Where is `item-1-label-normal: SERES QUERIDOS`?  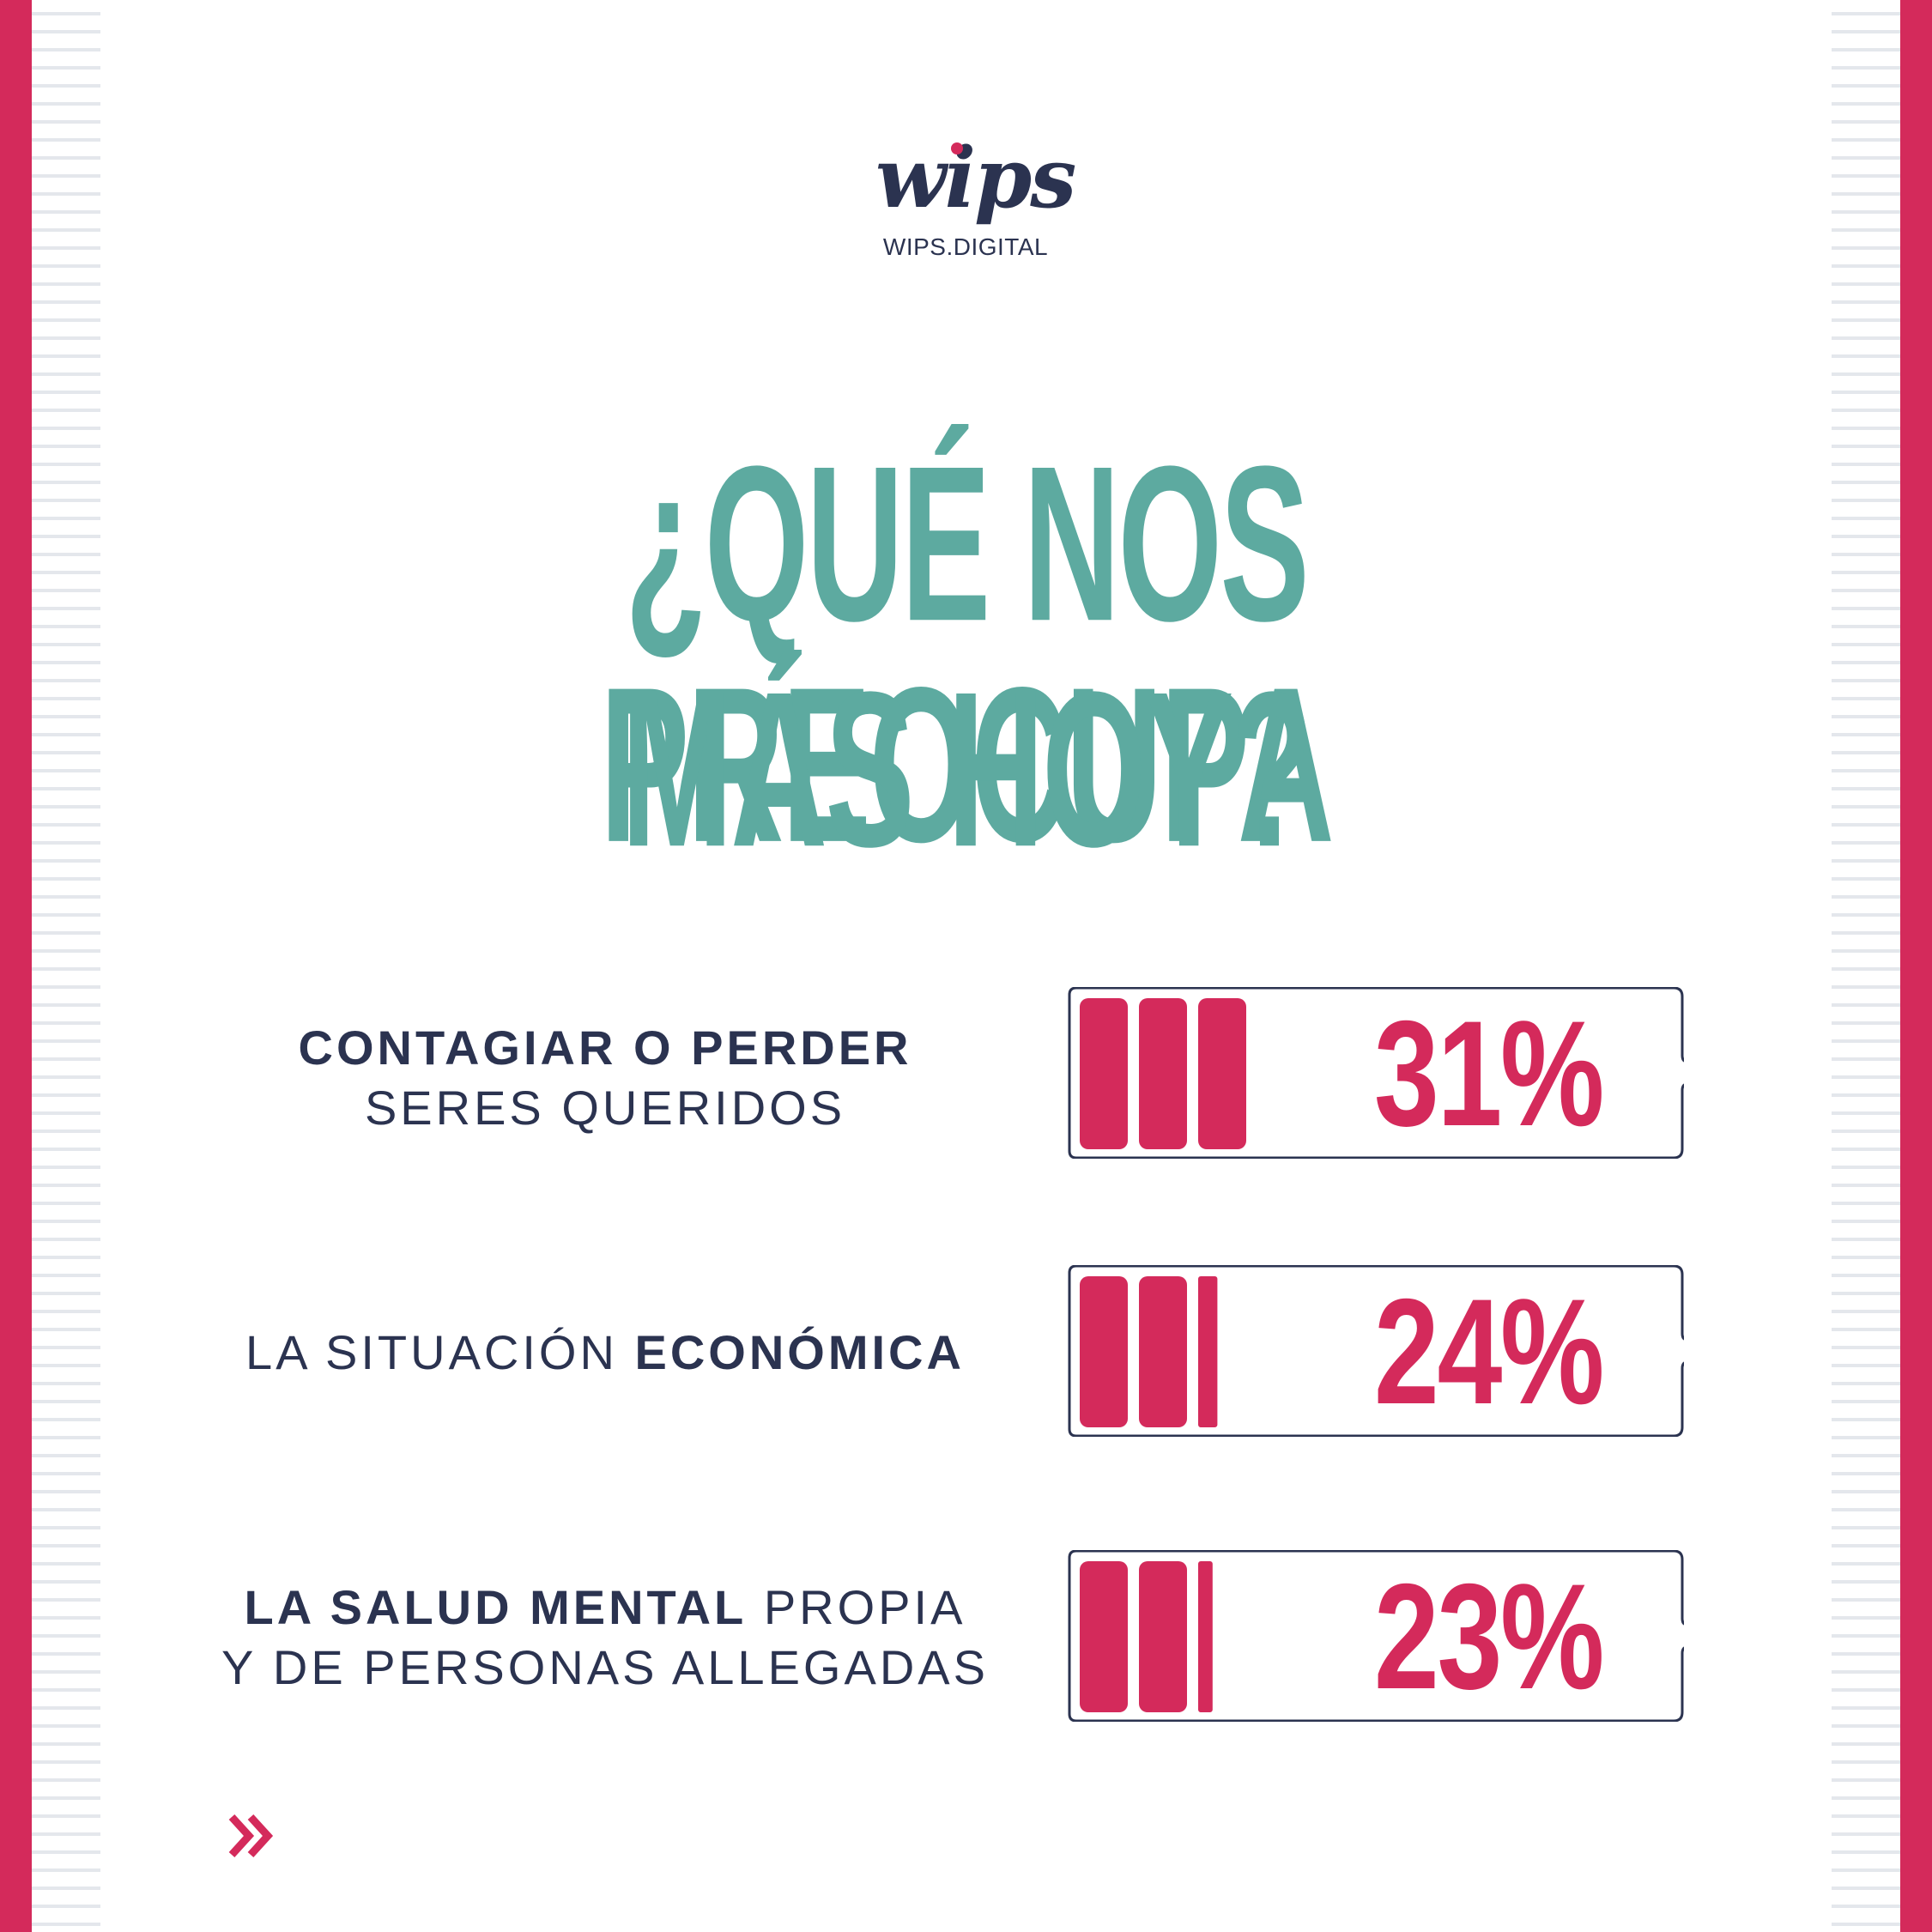
item-1-label-normal: SERES QUERIDOS is located at coordinates (605, 1108).